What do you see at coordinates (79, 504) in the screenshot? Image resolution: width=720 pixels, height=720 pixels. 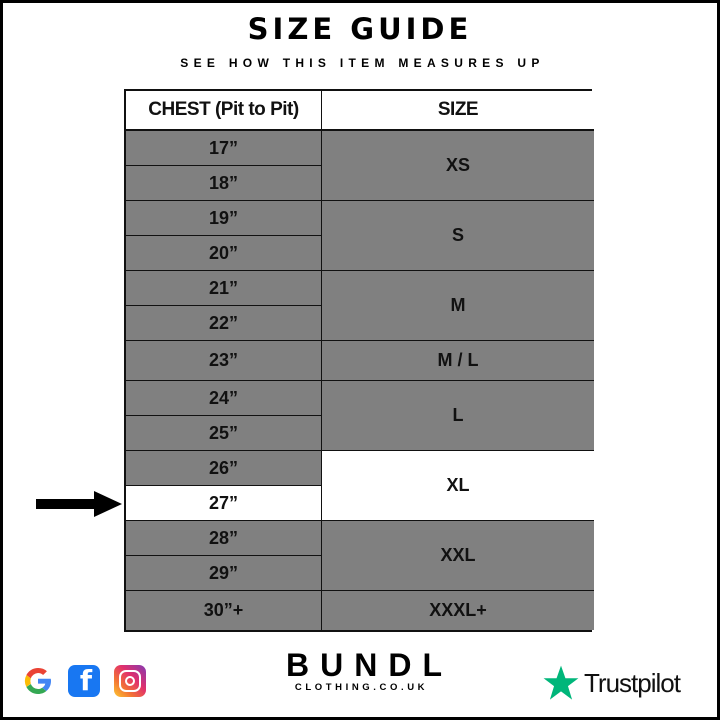 I see `arrow-right-icon` at bounding box center [79, 504].